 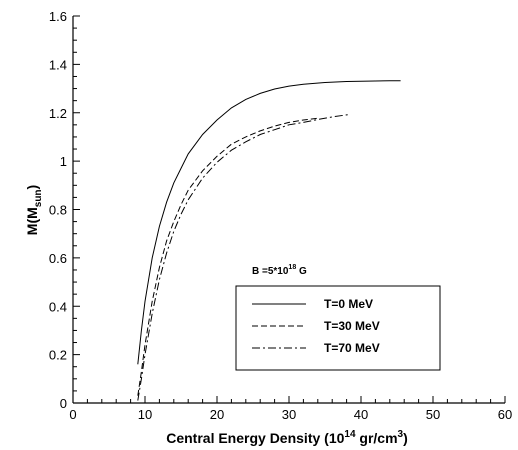 I want to click on y-axis-title: M(Msun), so click(x=34, y=210).